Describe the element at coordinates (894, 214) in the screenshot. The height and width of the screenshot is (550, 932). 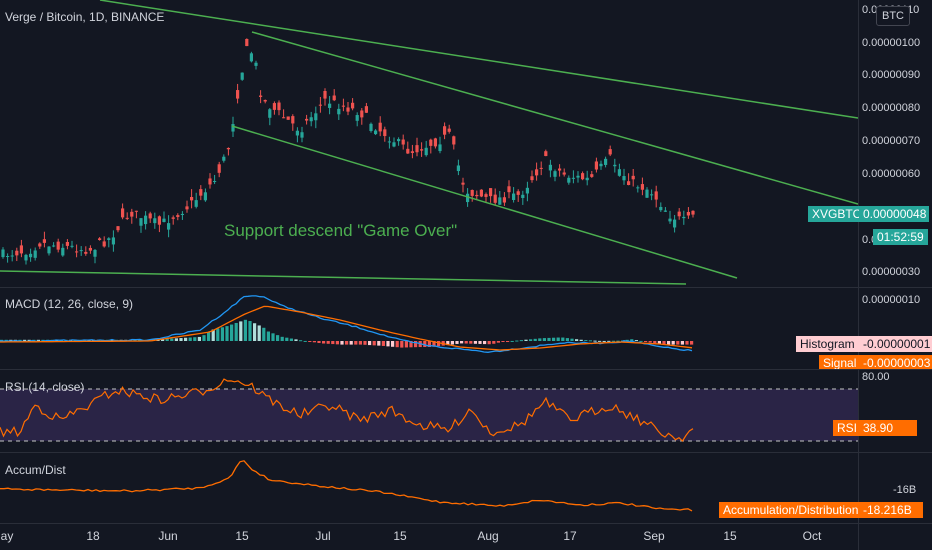
I see `last-price-value: 0.00000048` at that location.